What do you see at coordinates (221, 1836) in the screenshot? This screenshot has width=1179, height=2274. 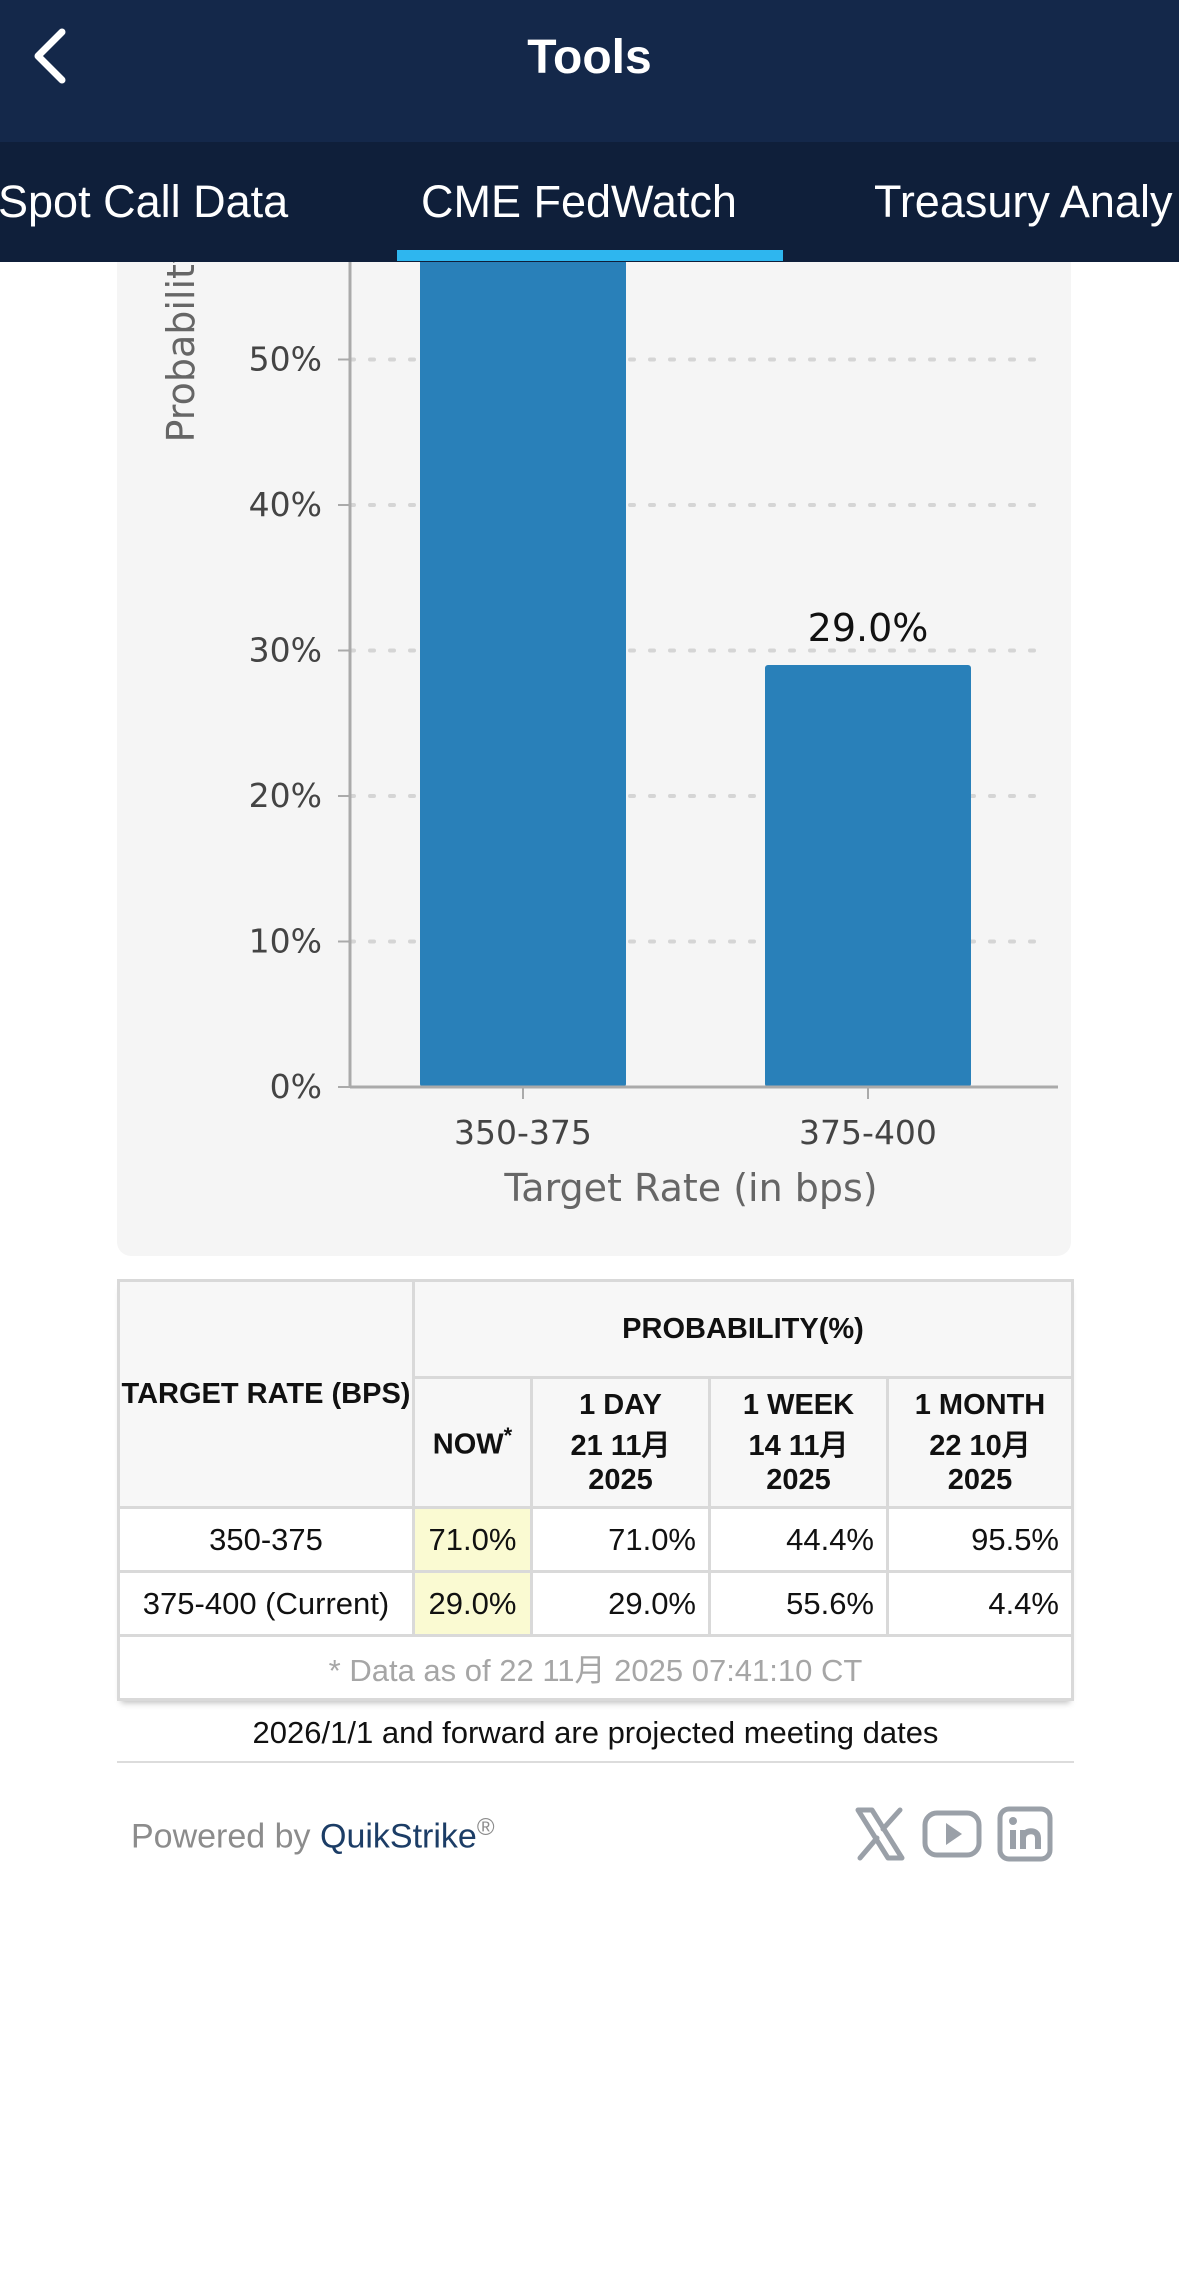 I see `powered-by-label: Powered by` at bounding box center [221, 1836].